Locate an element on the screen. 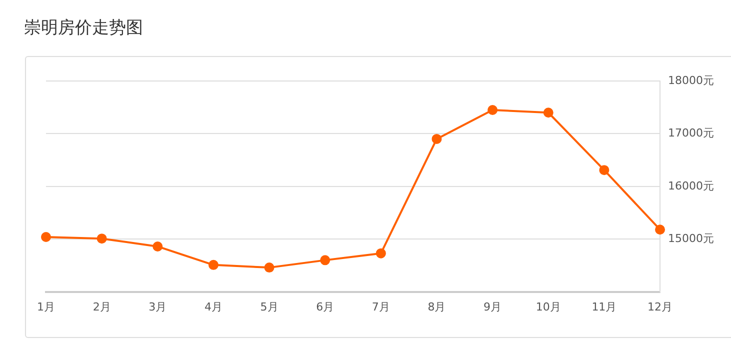  x-tick-label: 1月 is located at coordinates (46, 307).